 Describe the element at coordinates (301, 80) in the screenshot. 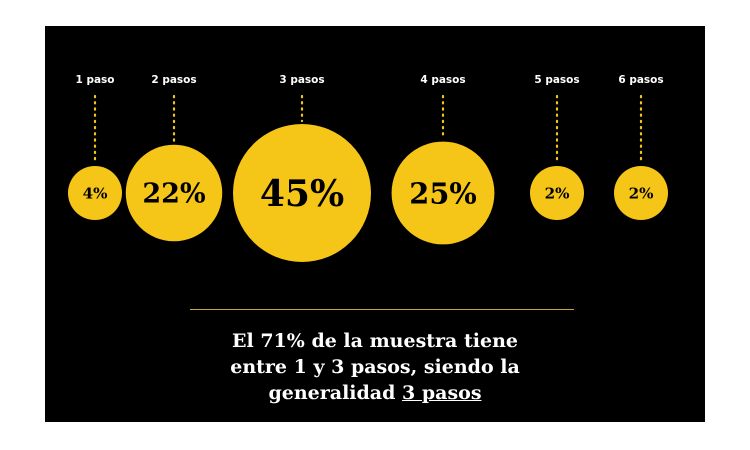

I see `category-label: 3 pasos` at that location.